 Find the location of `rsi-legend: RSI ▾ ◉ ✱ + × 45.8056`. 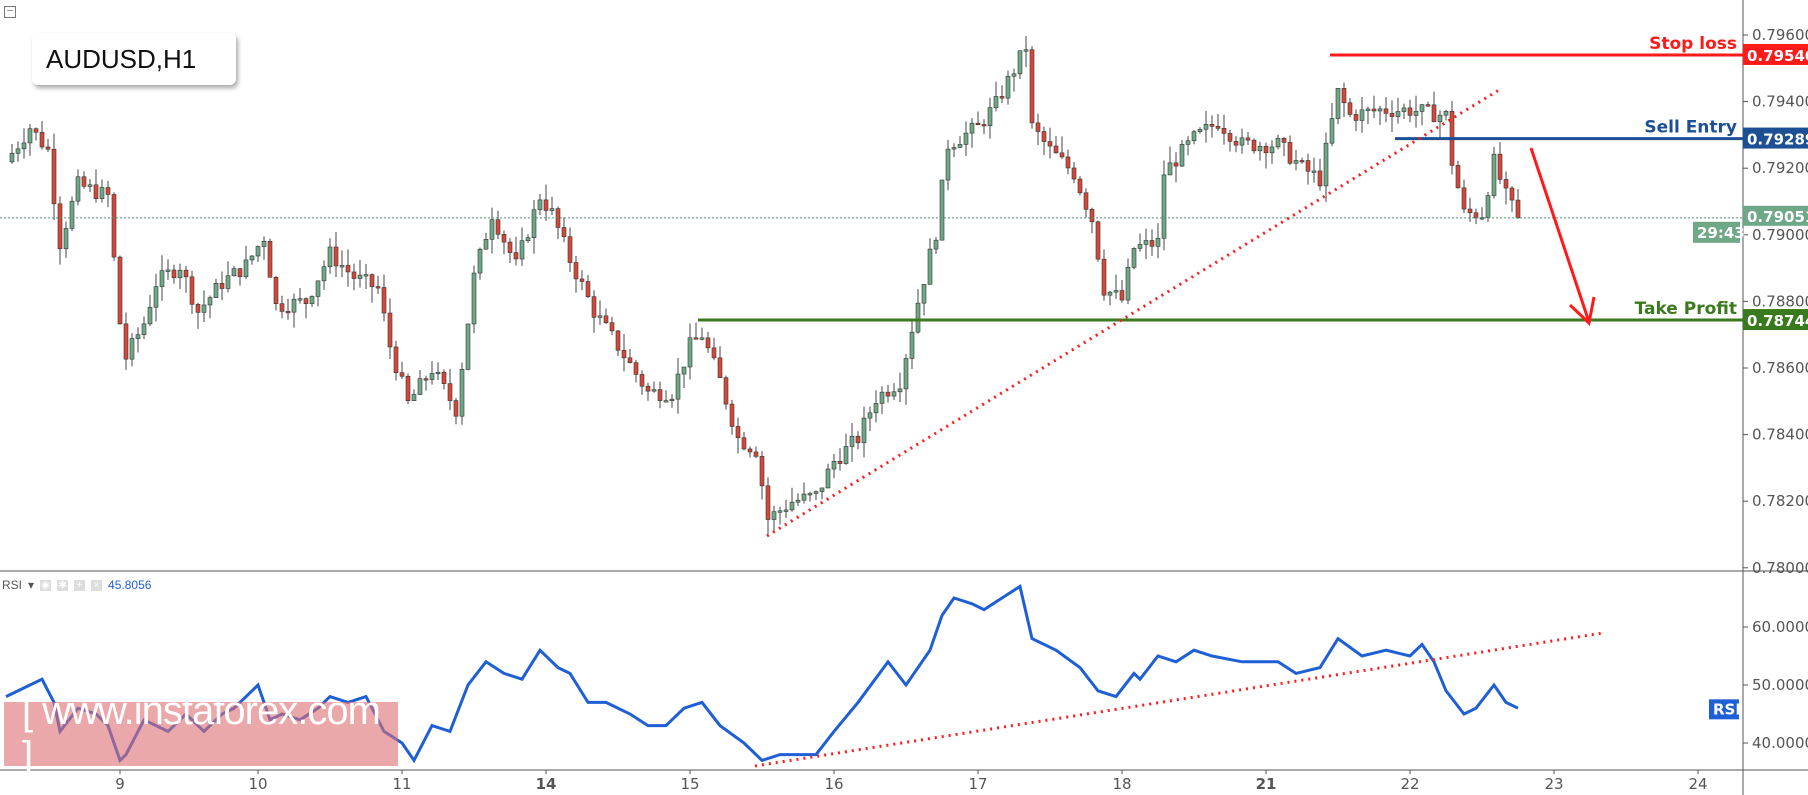

rsi-legend: RSI ▾ ◉ ✱ + × 45.8056 is located at coordinates (76, 585).